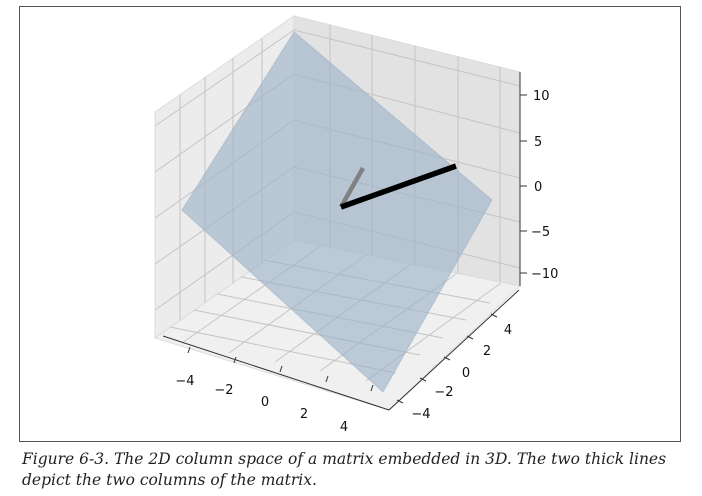 This screenshot has height=496, width=702. I want to click on y-tick-label: 4, so click(508, 330).